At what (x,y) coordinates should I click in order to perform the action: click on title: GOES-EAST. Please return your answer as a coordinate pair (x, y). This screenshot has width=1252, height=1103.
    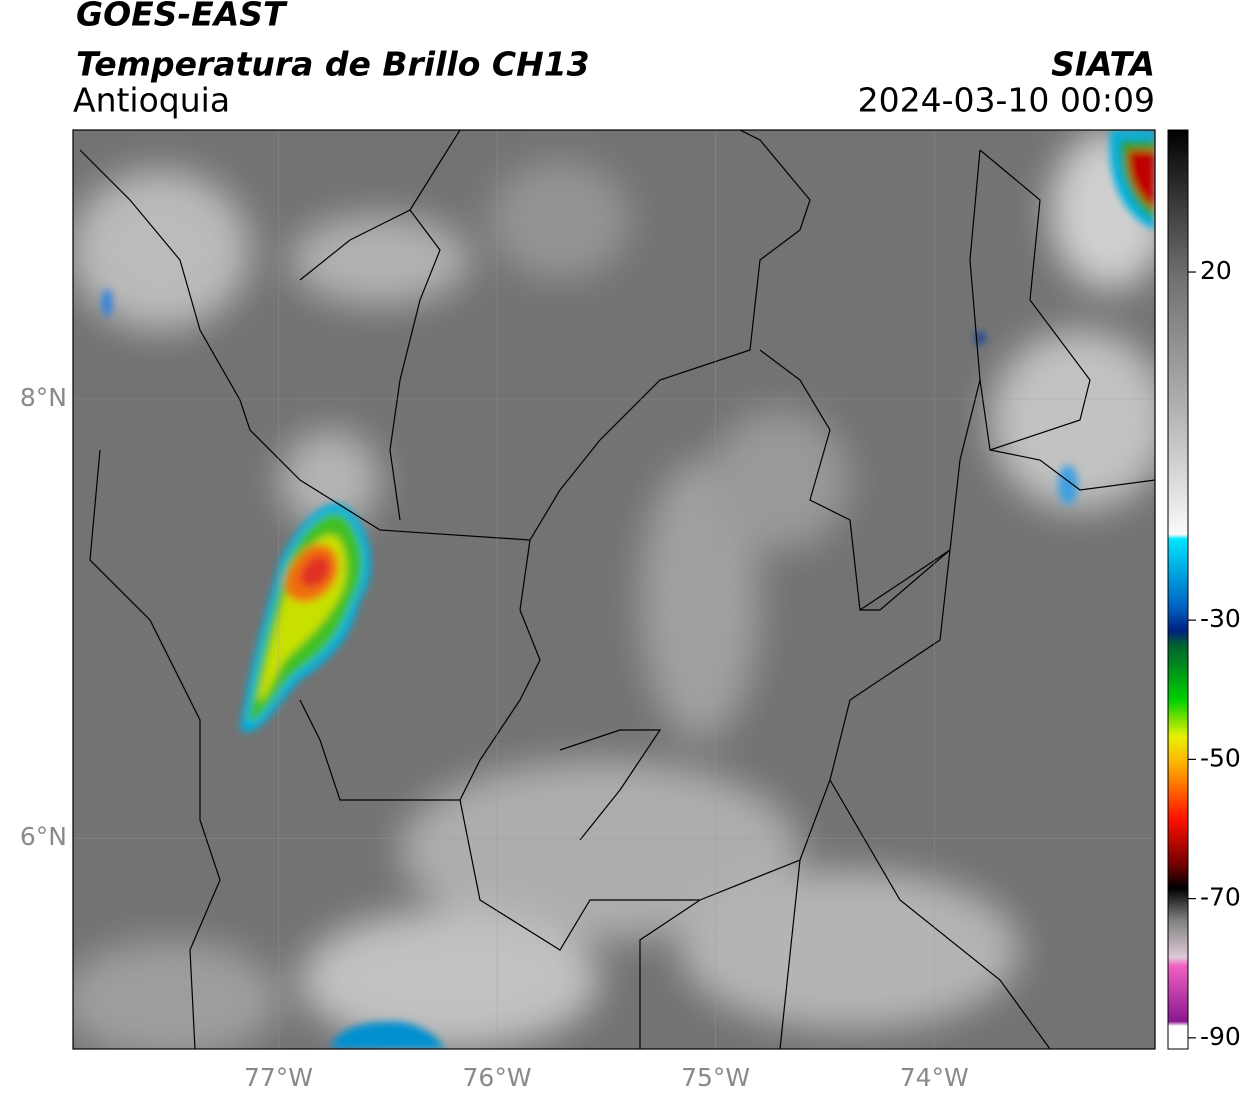
    Looking at the image, I should click on (182, 17).